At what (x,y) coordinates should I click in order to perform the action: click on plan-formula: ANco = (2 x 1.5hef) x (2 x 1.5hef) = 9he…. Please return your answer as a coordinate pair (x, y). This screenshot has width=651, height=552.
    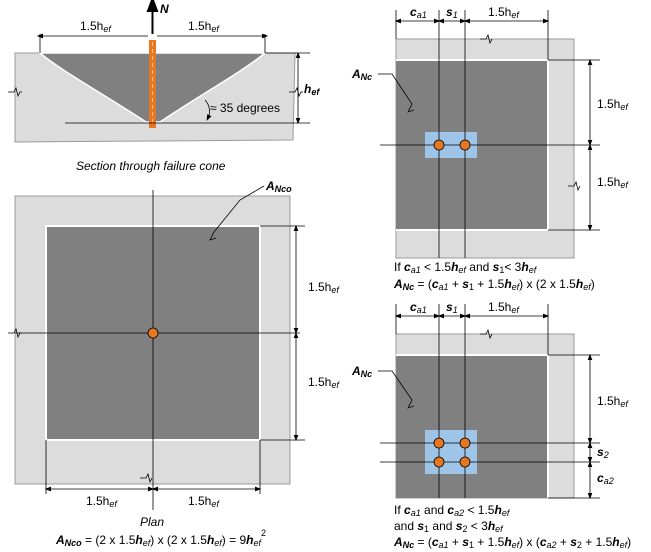
    Looking at the image, I should click on (160, 538).